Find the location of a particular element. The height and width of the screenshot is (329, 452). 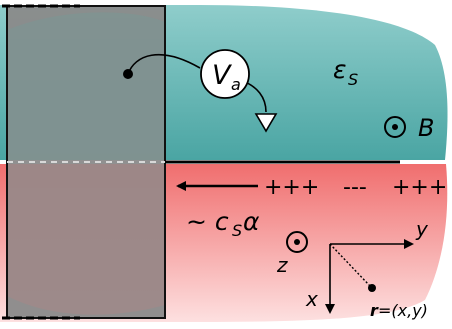

speed-subscript: S is located at coordinates (237, 230).